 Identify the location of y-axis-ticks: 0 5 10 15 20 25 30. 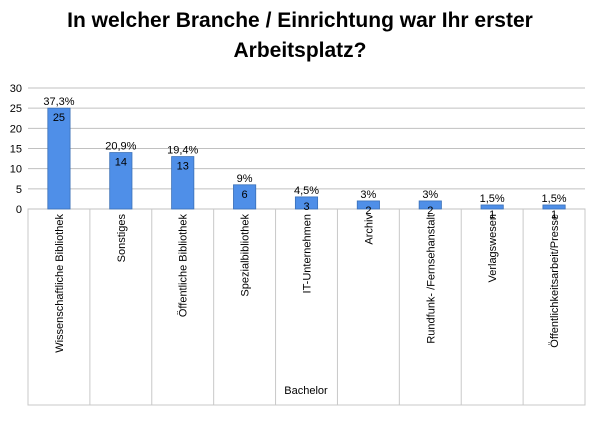
(16, 149).